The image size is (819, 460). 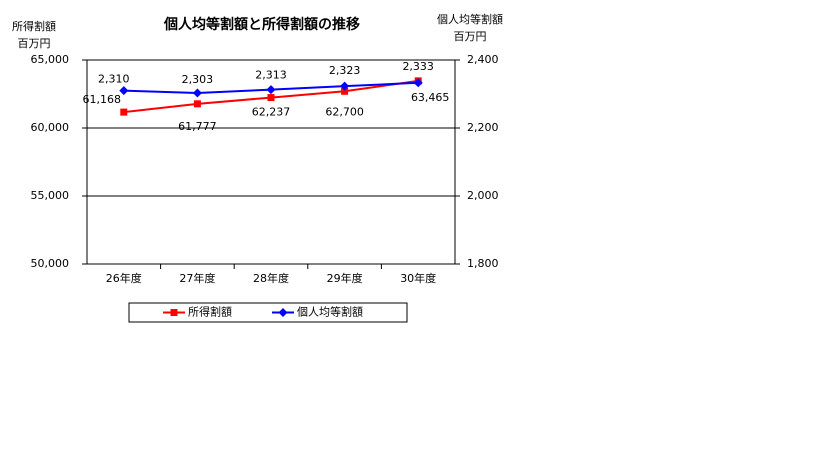 What do you see at coordinates (470, 19) in the screenshot?
I see `y2-axis-label: 個人均等割額` at bounding box center [470, 19].